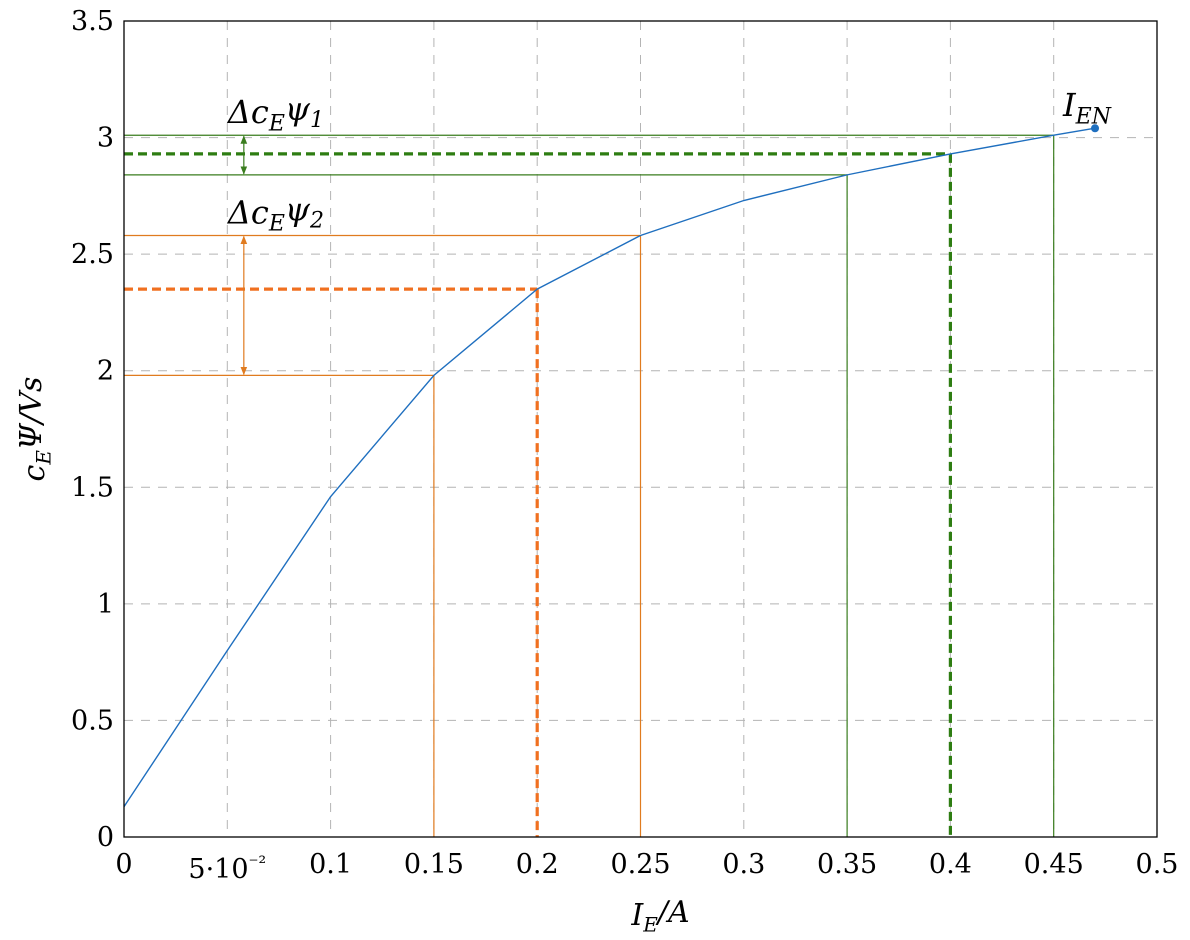 The height and width of the screenshot is (940, 1190). What do you see at coordinates (330, 864) in the screenshot?
I see `x-tick-label: 0.1` at bounding box center [330, 864].